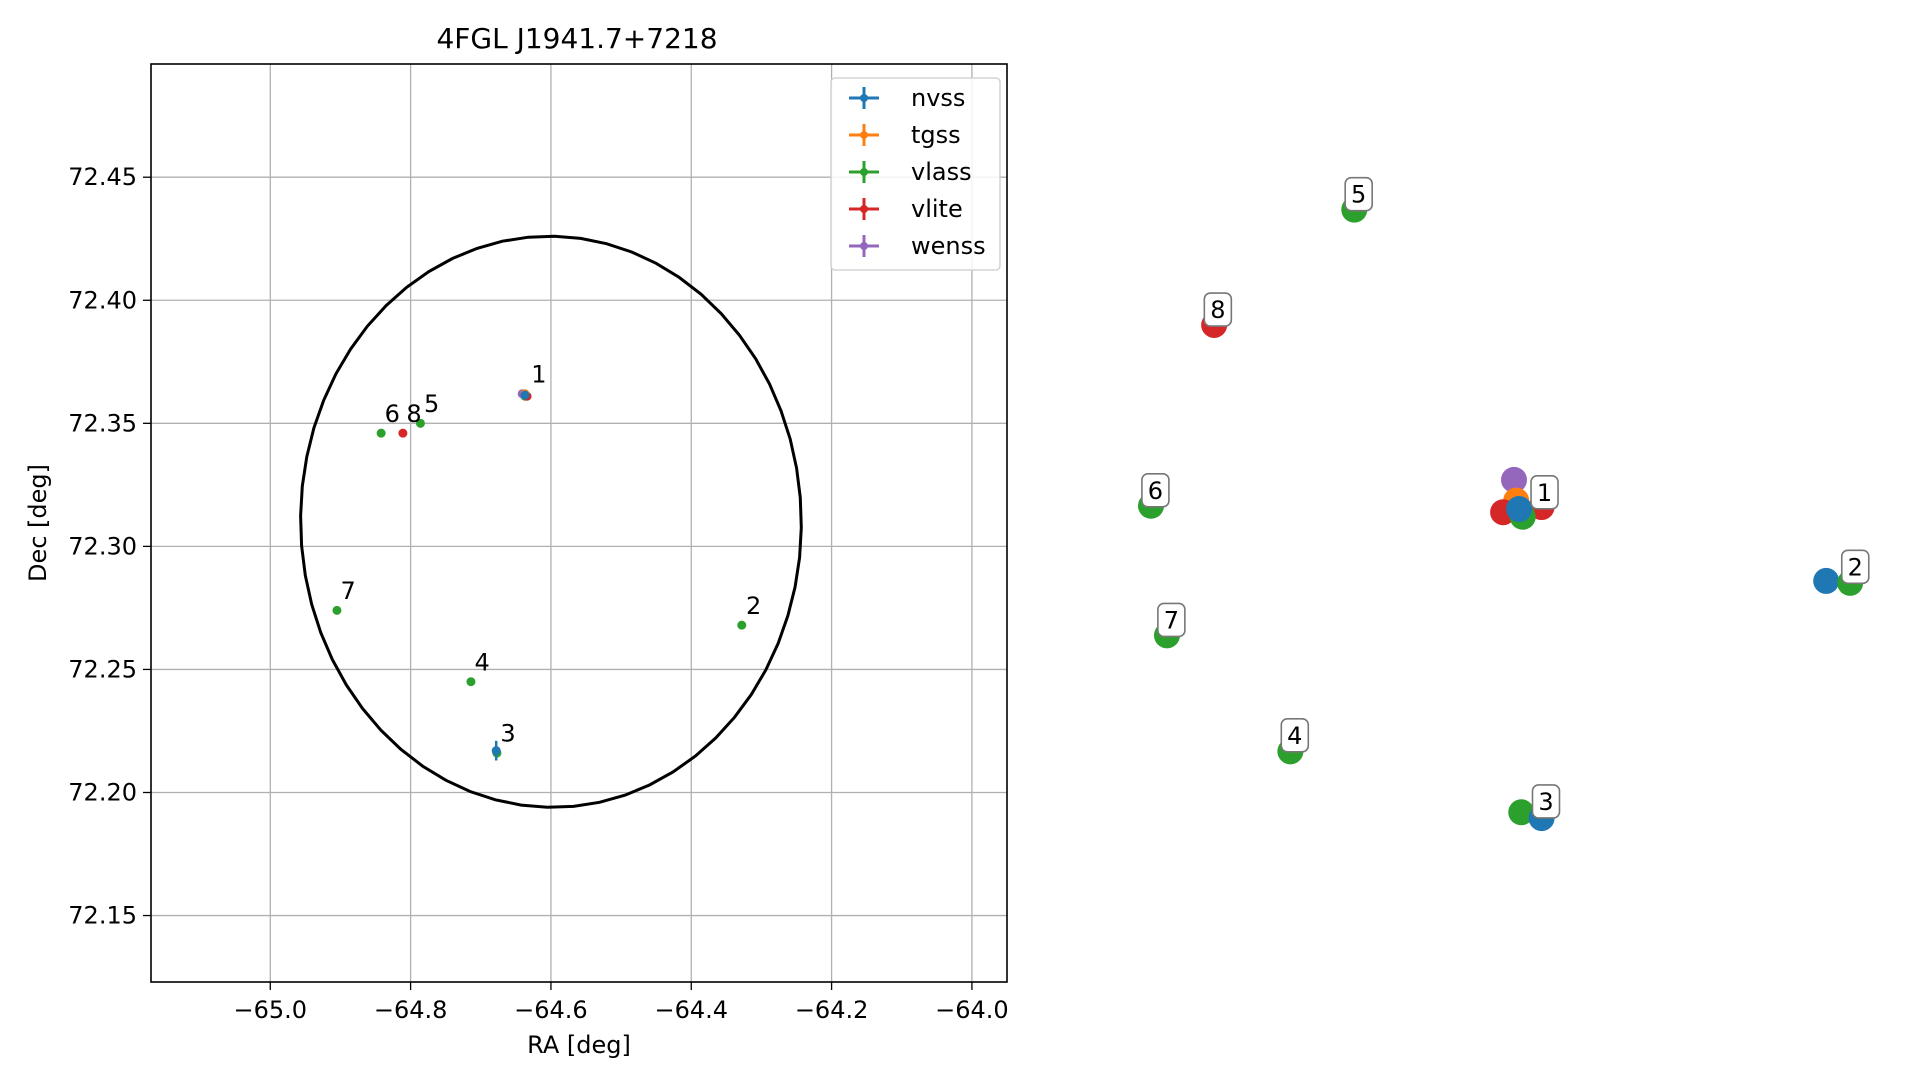 This screenshot has height=1080, width=1919. What do you see at coordinates (411, 1010) in the screenshot?
I see `x-tick-label: −64.8` at bounding box center [411, 1010].